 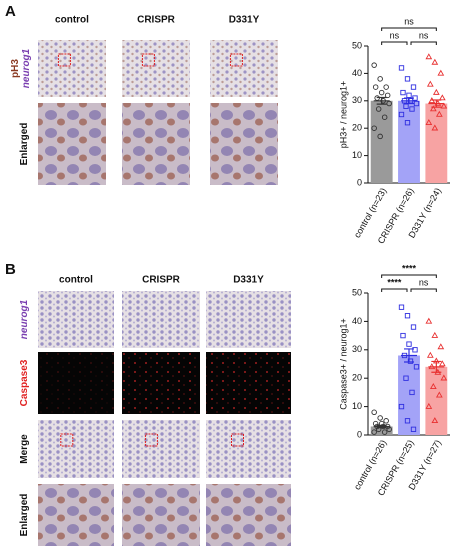 I want to click on significance-label: ****, so click(x=409, y=268).